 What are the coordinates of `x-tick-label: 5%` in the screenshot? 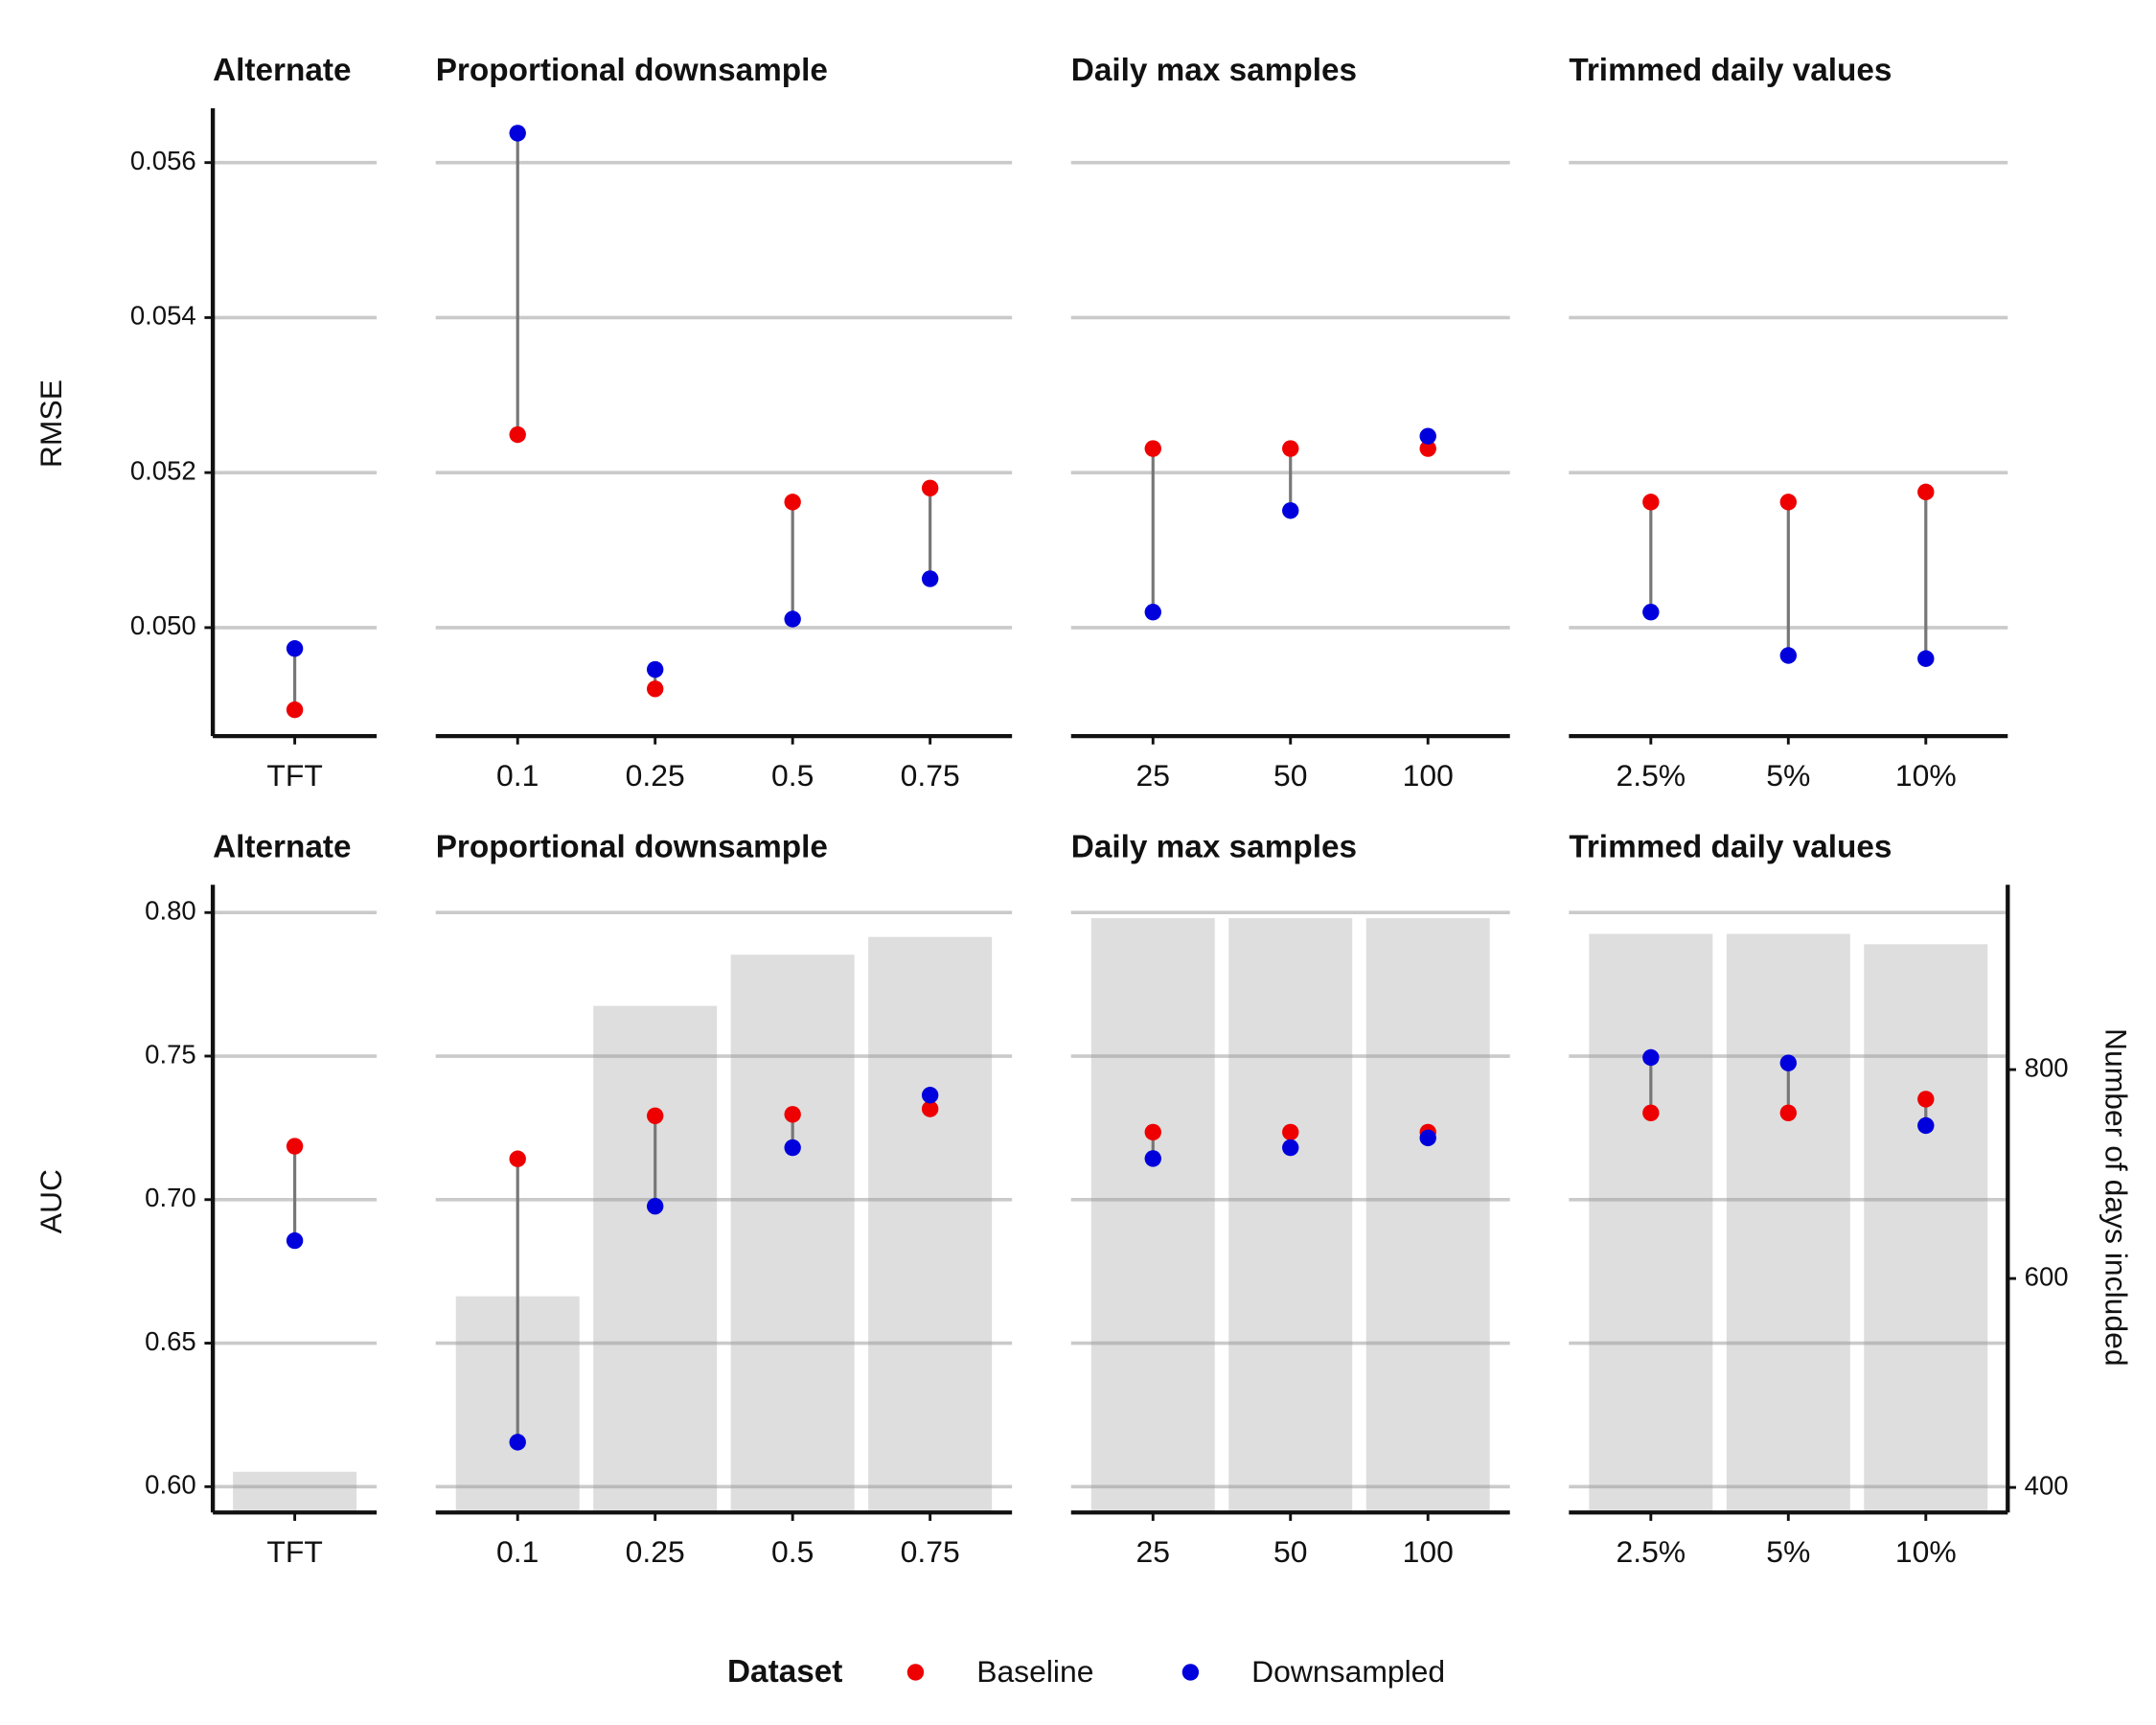 It's located at (1788, 775).